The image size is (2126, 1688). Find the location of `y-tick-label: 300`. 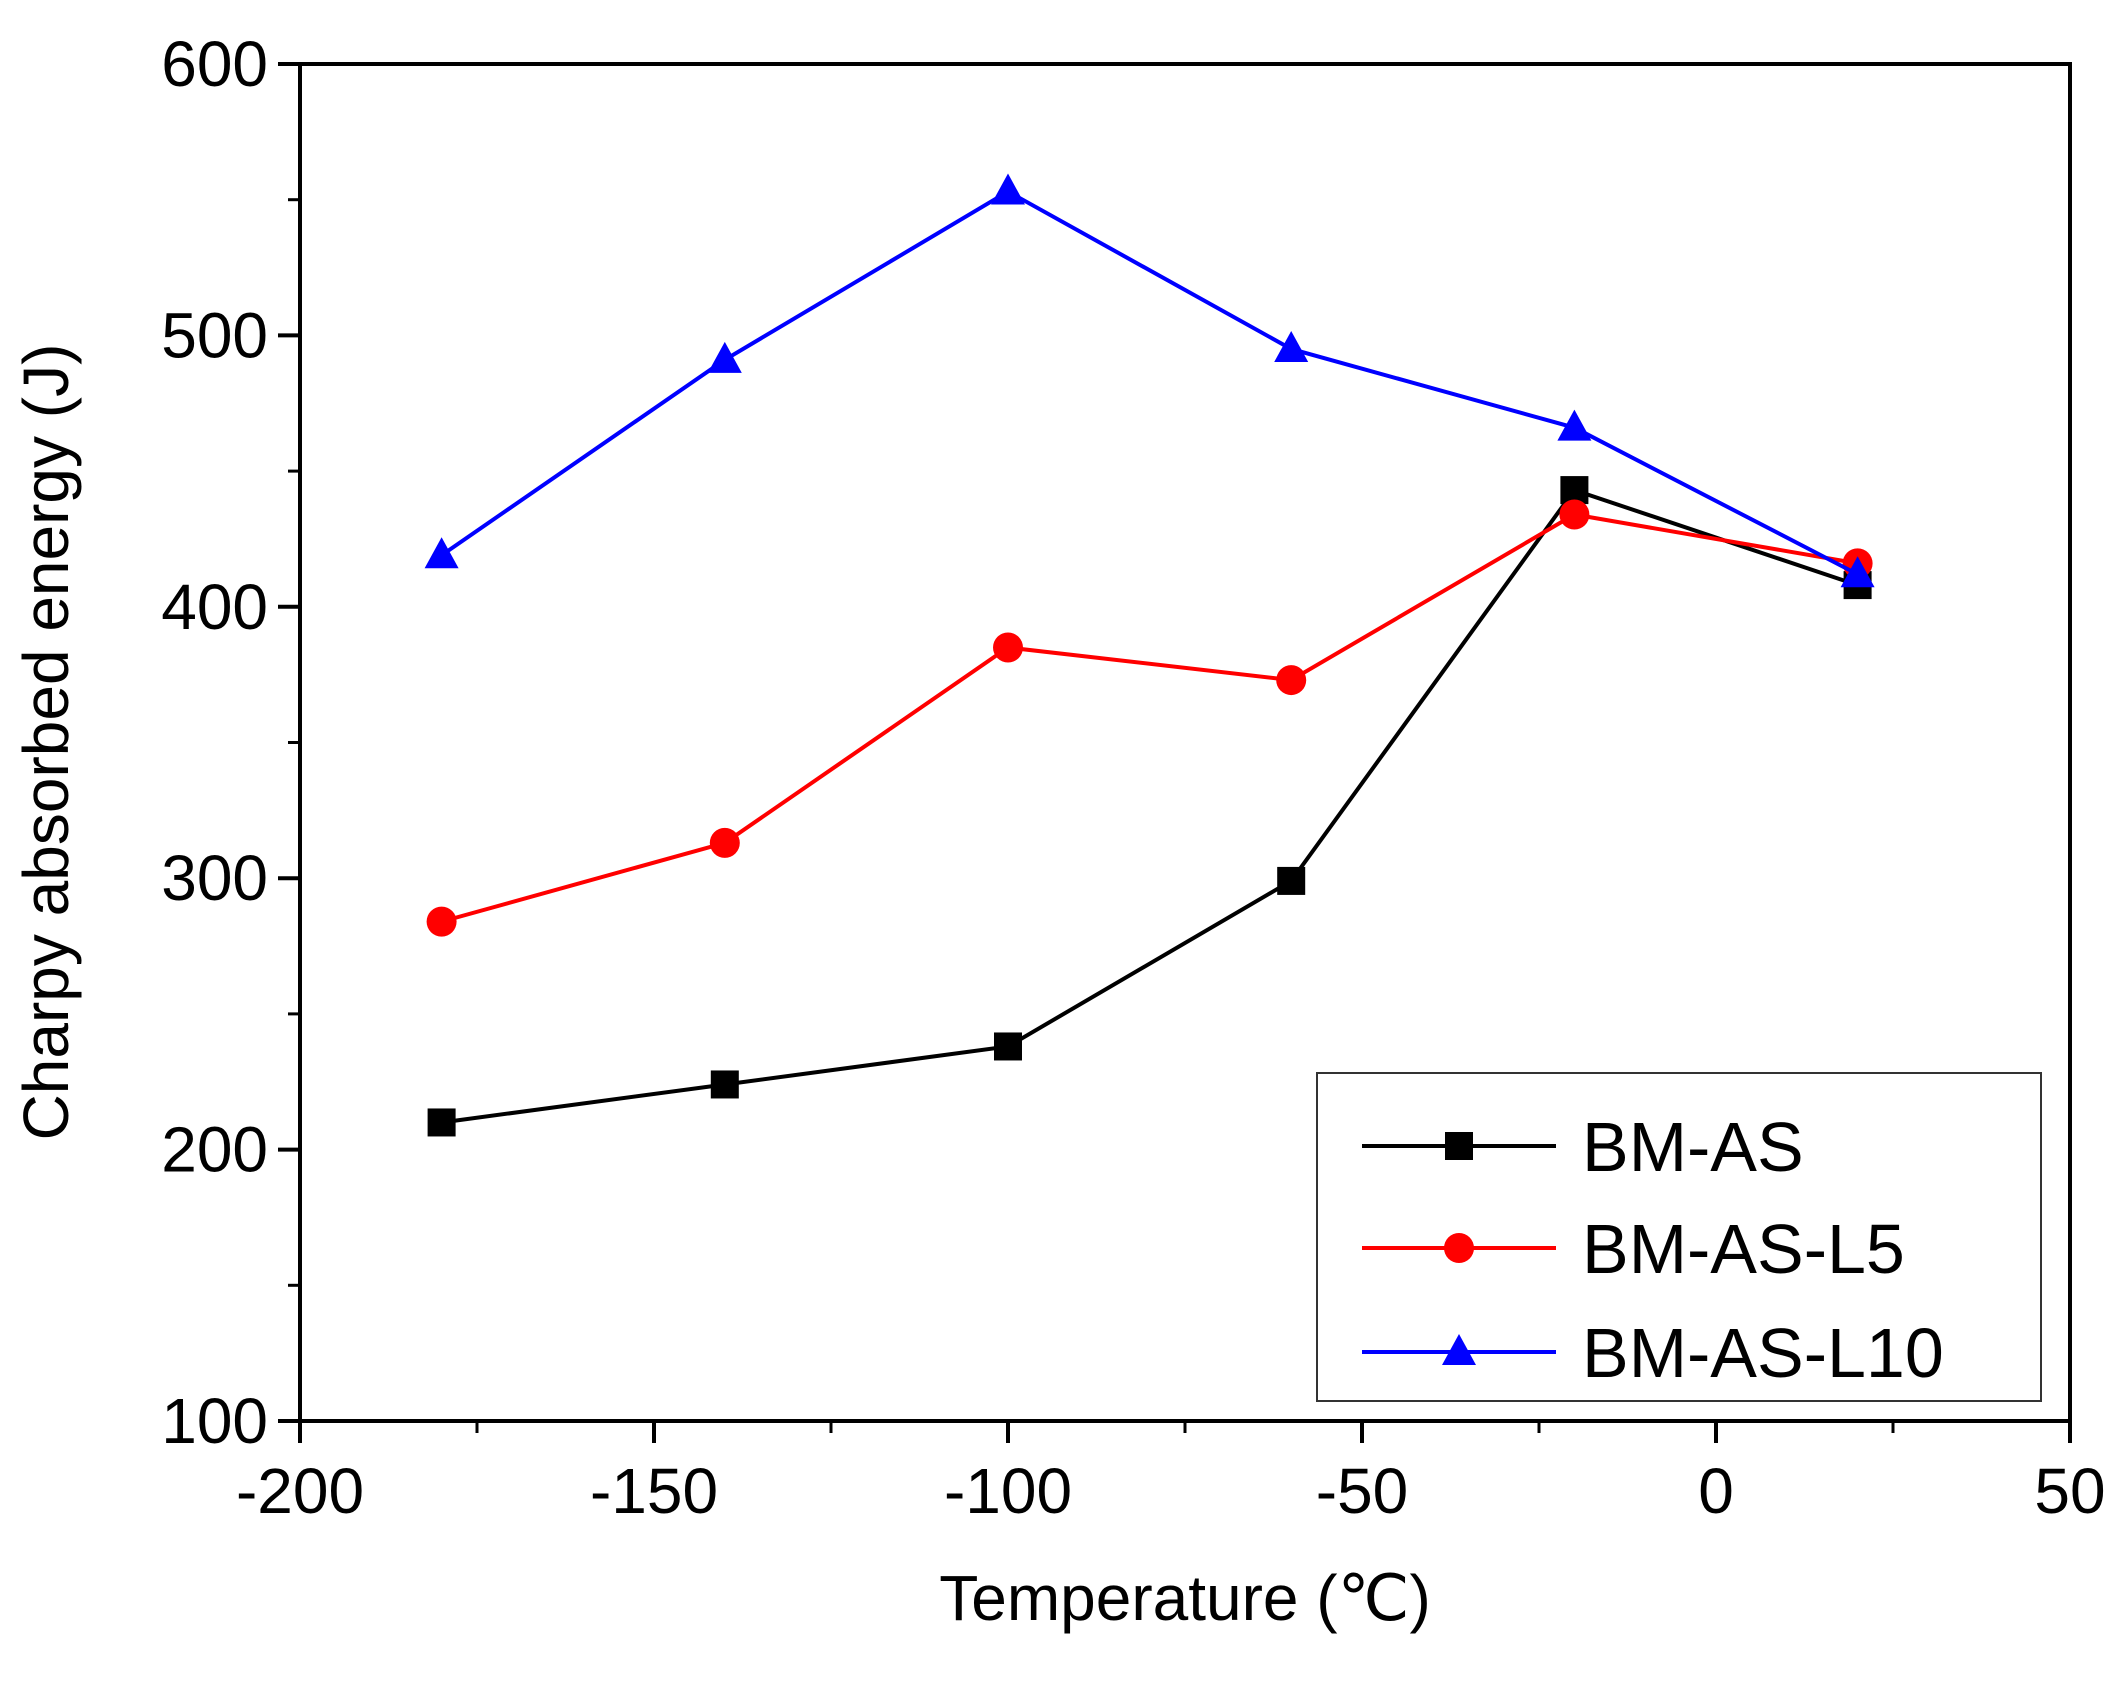

y-tick-label: 300 is located at coordinates (214, 878).